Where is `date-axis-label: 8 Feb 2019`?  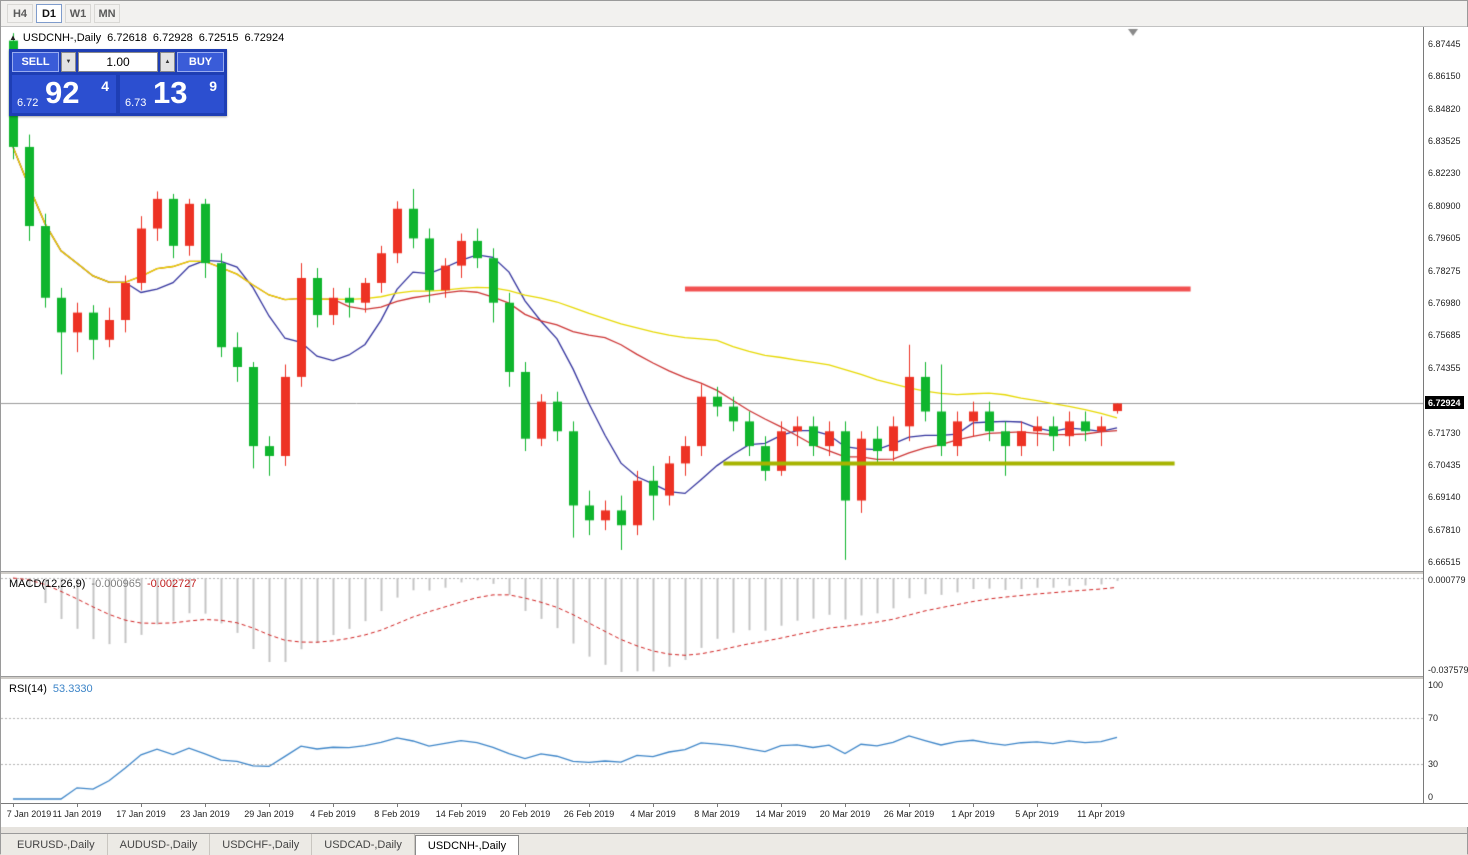 date-axis-label: 8 Feb 2019 is located at coordinates (397, 814).